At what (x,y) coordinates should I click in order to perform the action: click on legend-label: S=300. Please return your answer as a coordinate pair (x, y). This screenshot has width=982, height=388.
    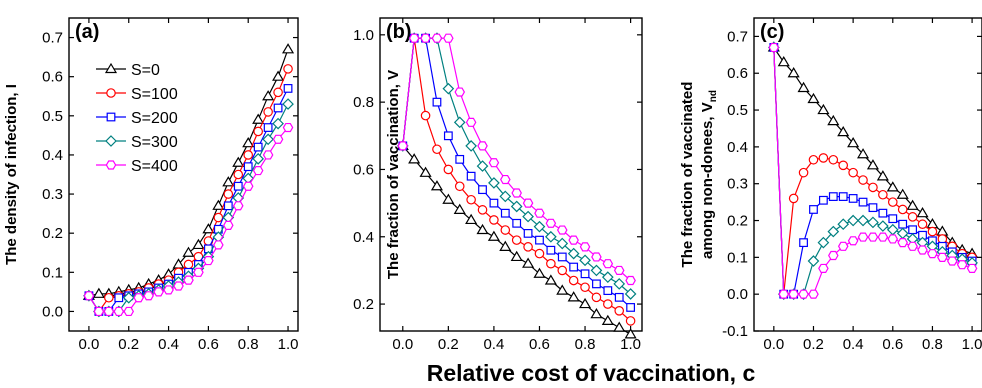
    Looking at the image, I should click on (154, 142).